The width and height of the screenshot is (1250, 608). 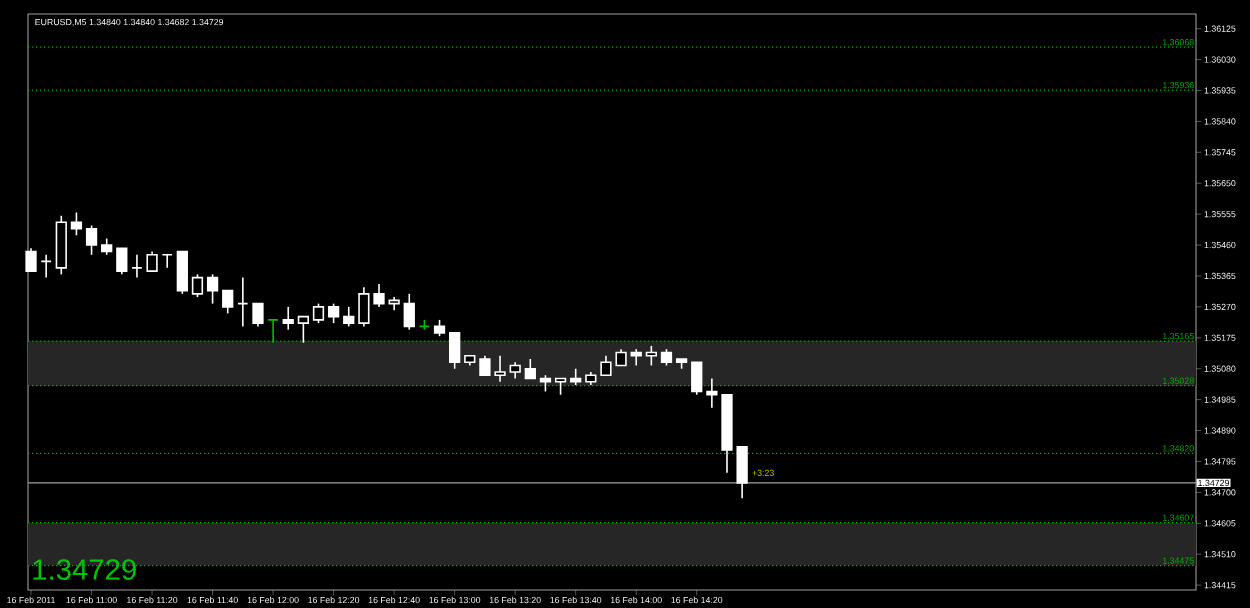 What do you see at coordinates (84, 569) in the screenshot?
I see `annotation: 1.34729` at bounding box center [84, 569].